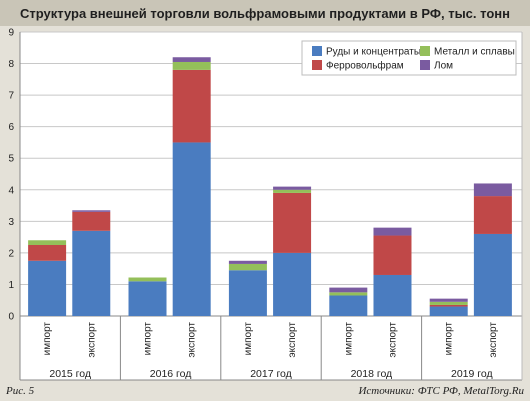 Image resolution: width=530 pixels, height=401 pixels. What do you see at coordinates (474, 52) in the screenshot?
I see `legend-label: Металл и сплавы` at bounding box center [474, 52].